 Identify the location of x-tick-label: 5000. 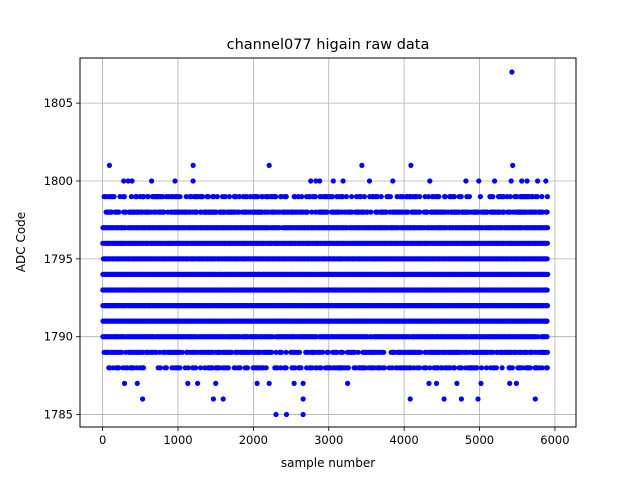
(479, 440).